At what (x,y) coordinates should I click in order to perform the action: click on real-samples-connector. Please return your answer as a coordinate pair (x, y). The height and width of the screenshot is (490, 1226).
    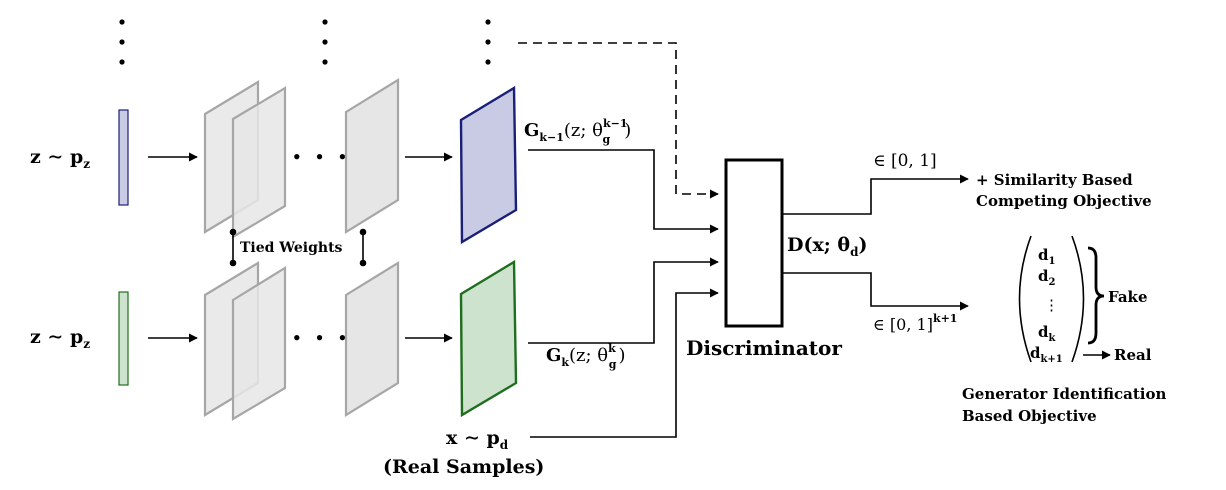
    Looking at the image, I should click on (624, 363).